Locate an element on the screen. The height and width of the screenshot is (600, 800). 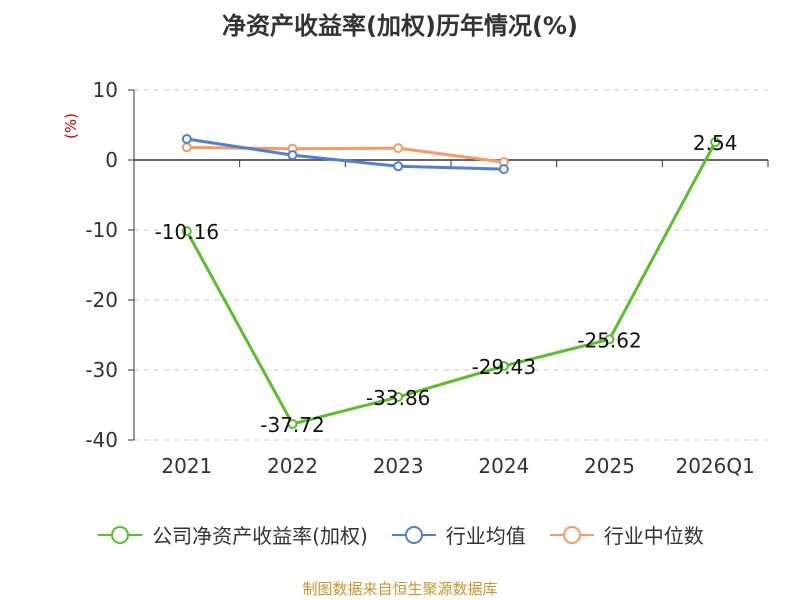
point-s1-2023 is located at coordinates (398, 166).